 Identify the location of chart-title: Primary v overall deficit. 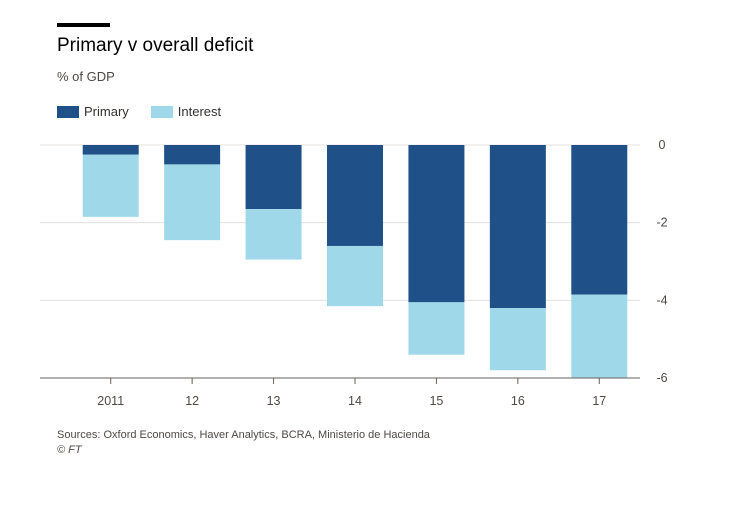
(155, 45).